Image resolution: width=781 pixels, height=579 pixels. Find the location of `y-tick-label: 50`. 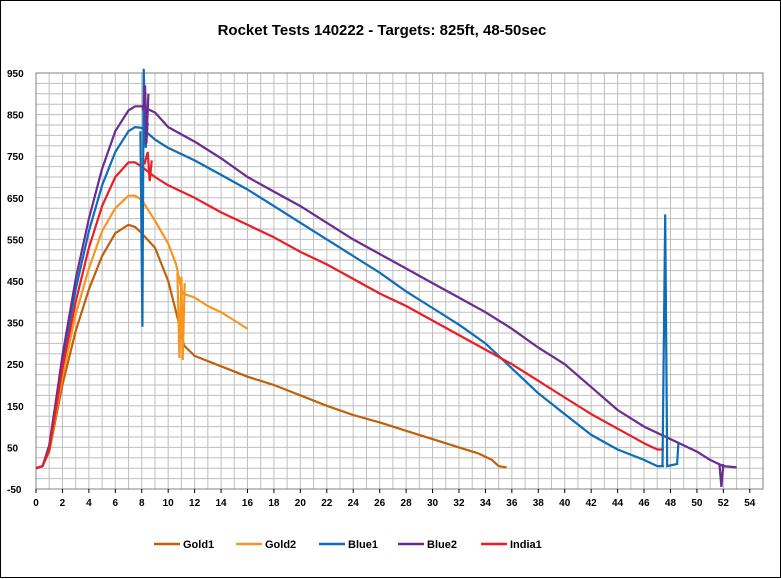

y-tick-label: 50 is located at coordinates (13, 448).